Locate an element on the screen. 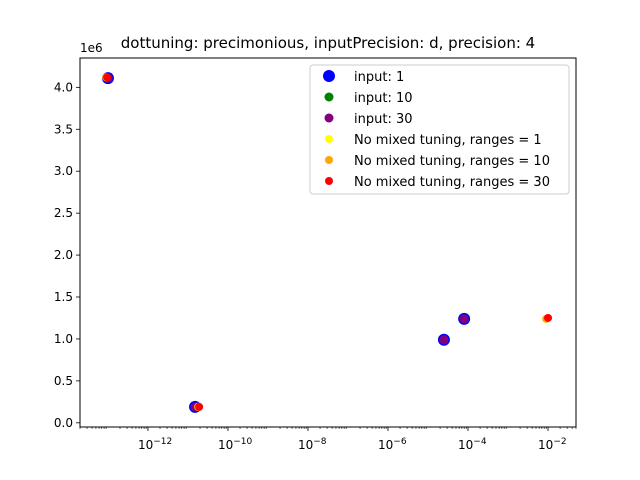 This screenshot has width=640, height=480. legend-label: input: 10 is located at coordinates (383, 98).